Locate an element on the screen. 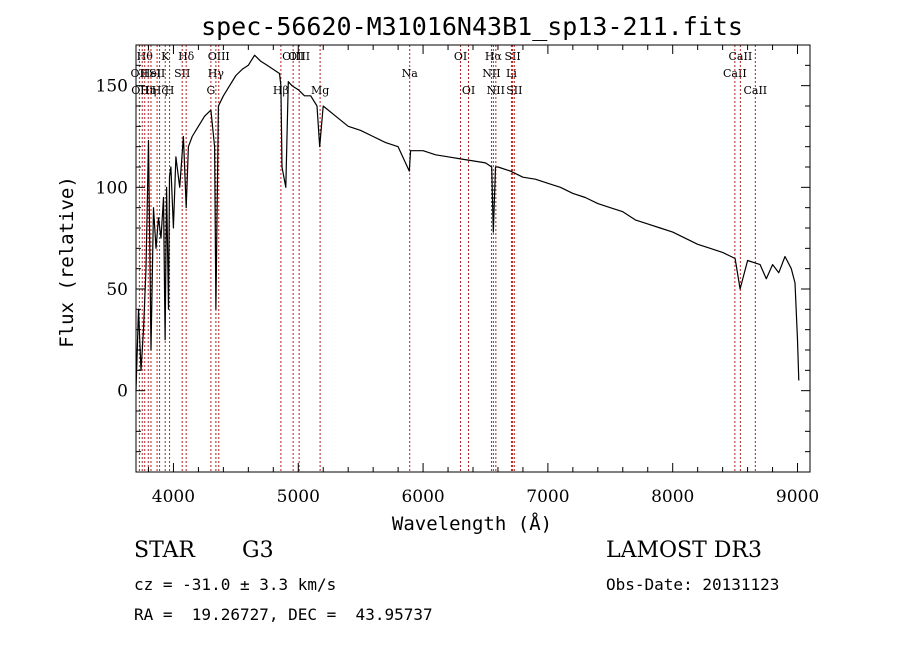 Image resolution: width=900 pixels, height=649 pixels. line-label-22: Hα is located at coordinates (494, 56).